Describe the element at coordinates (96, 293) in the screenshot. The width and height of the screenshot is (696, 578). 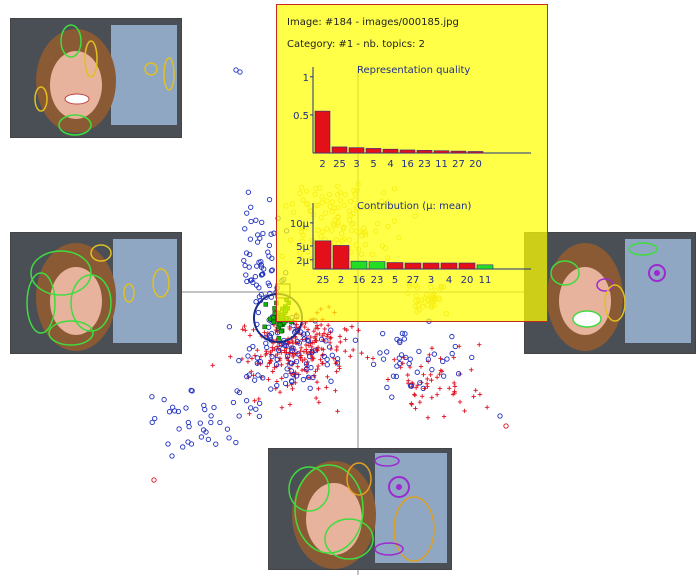
I see `thumbnail-left` at that location.